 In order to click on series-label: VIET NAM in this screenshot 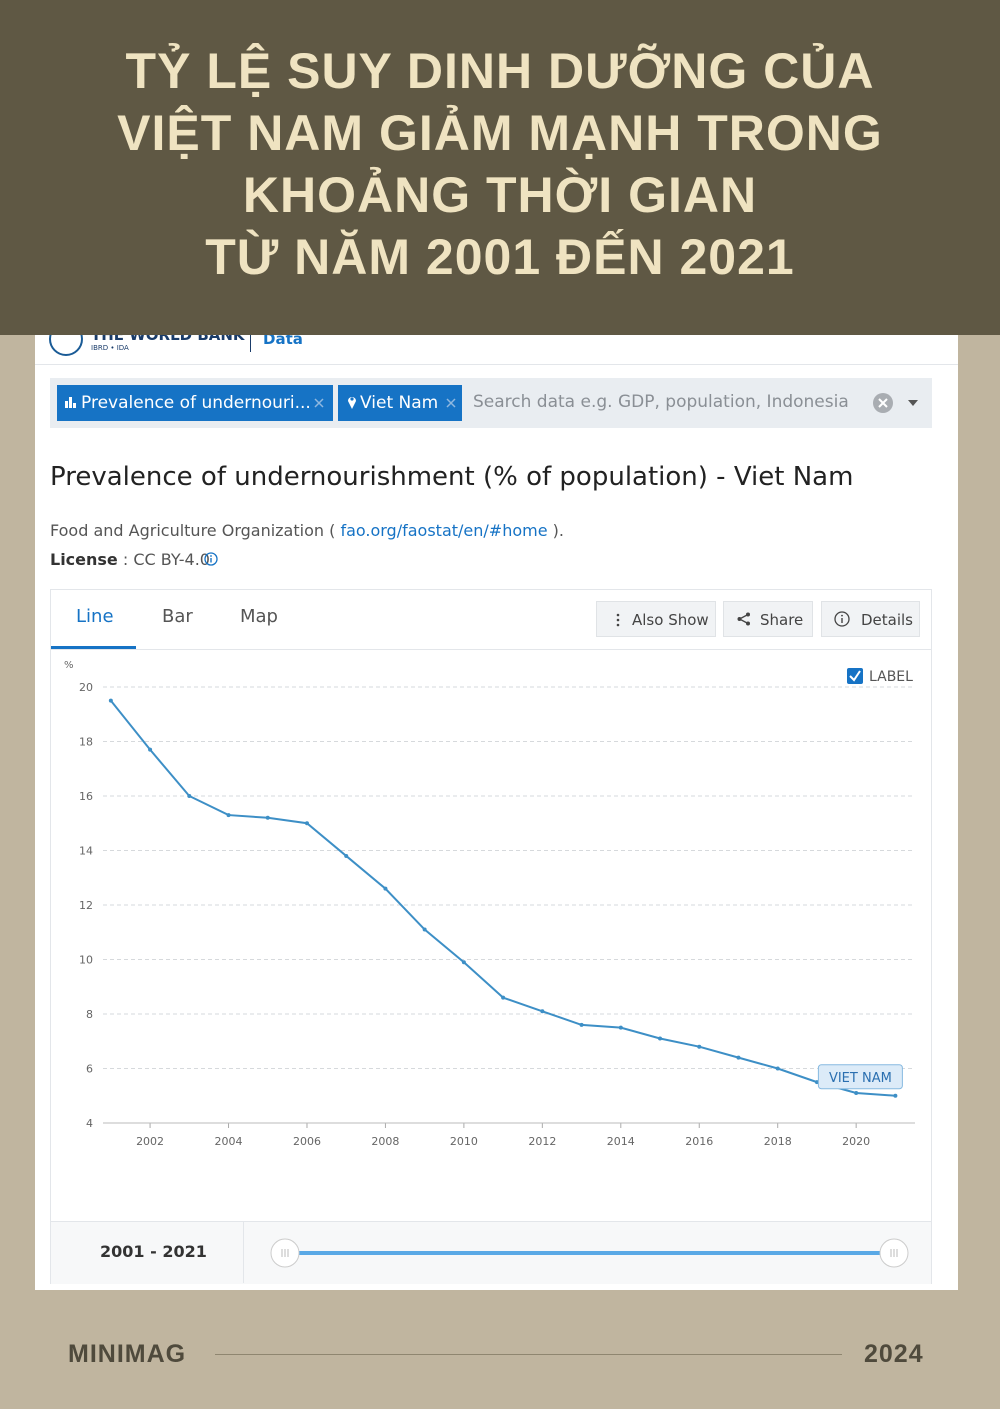, I will do `click(860, 1078)`.